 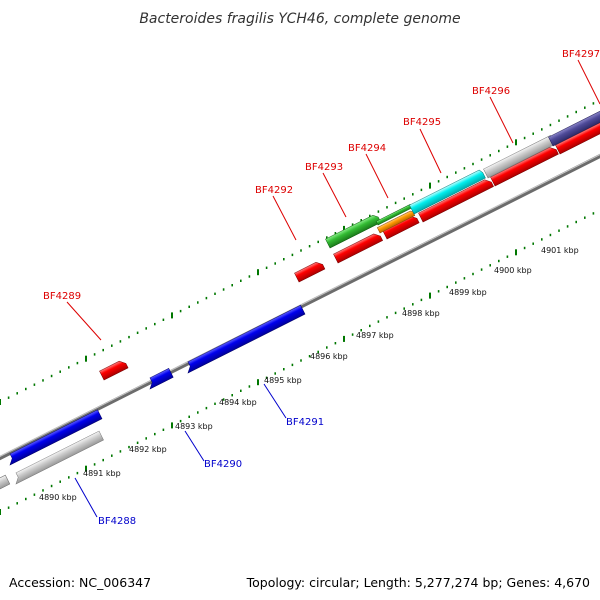 What do you see at coordinates (80, 582) in the screenshot?
I see `accession-text: Accession: NC_006347` at bounding box center [80, 582].